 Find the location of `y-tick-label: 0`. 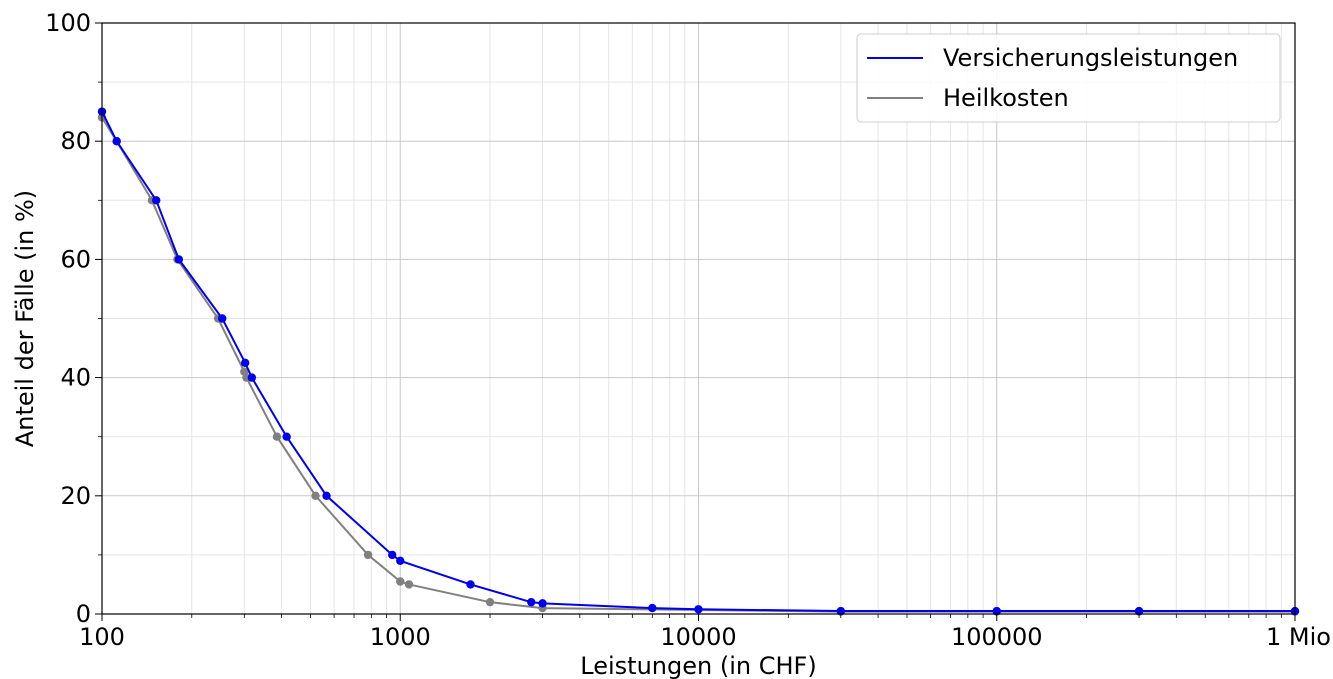

y-tick-label: 0 is located at coordinates (83, 614).